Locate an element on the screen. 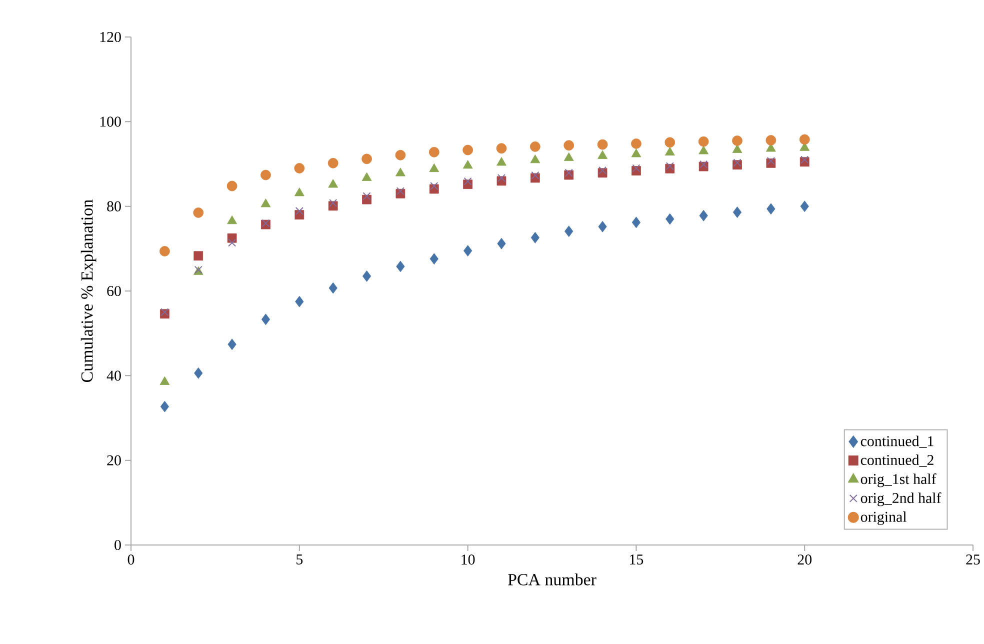 The height and width of the screenshot is (644, 984). x-axis-title: PCA number is located at coordinates (552, 579).